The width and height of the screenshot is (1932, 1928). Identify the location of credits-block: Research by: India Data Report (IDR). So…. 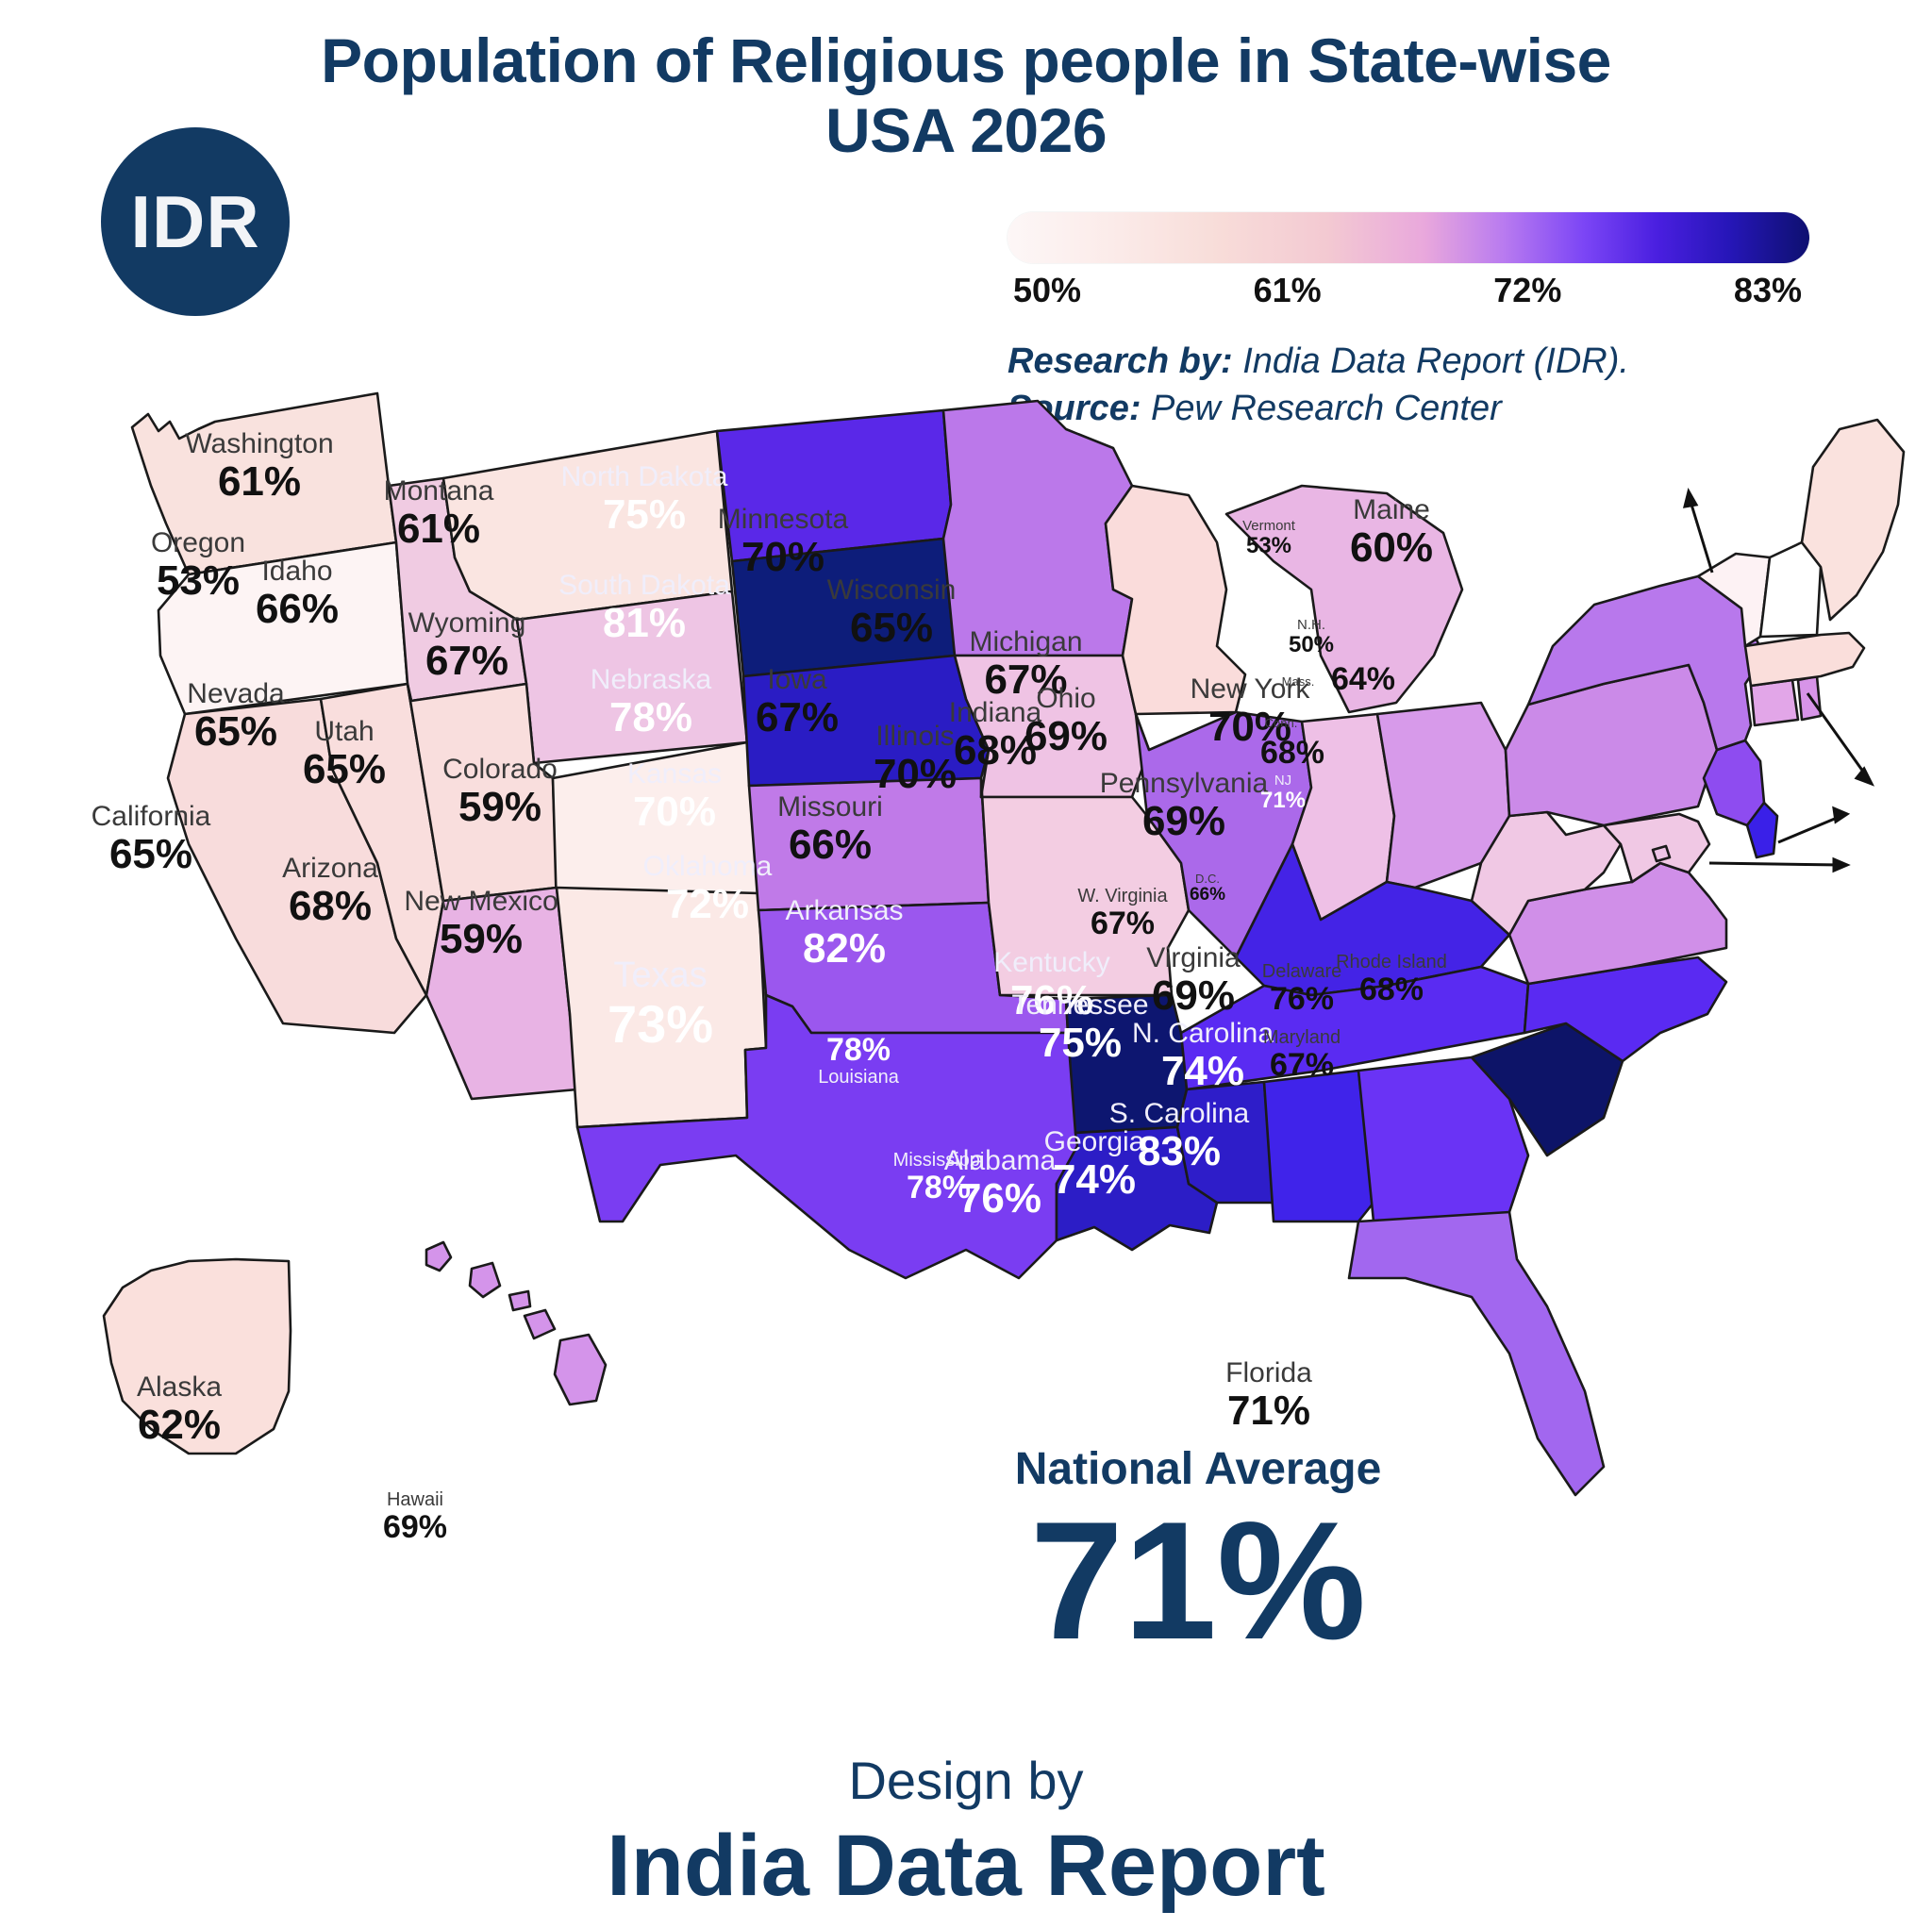
(1432, 385).